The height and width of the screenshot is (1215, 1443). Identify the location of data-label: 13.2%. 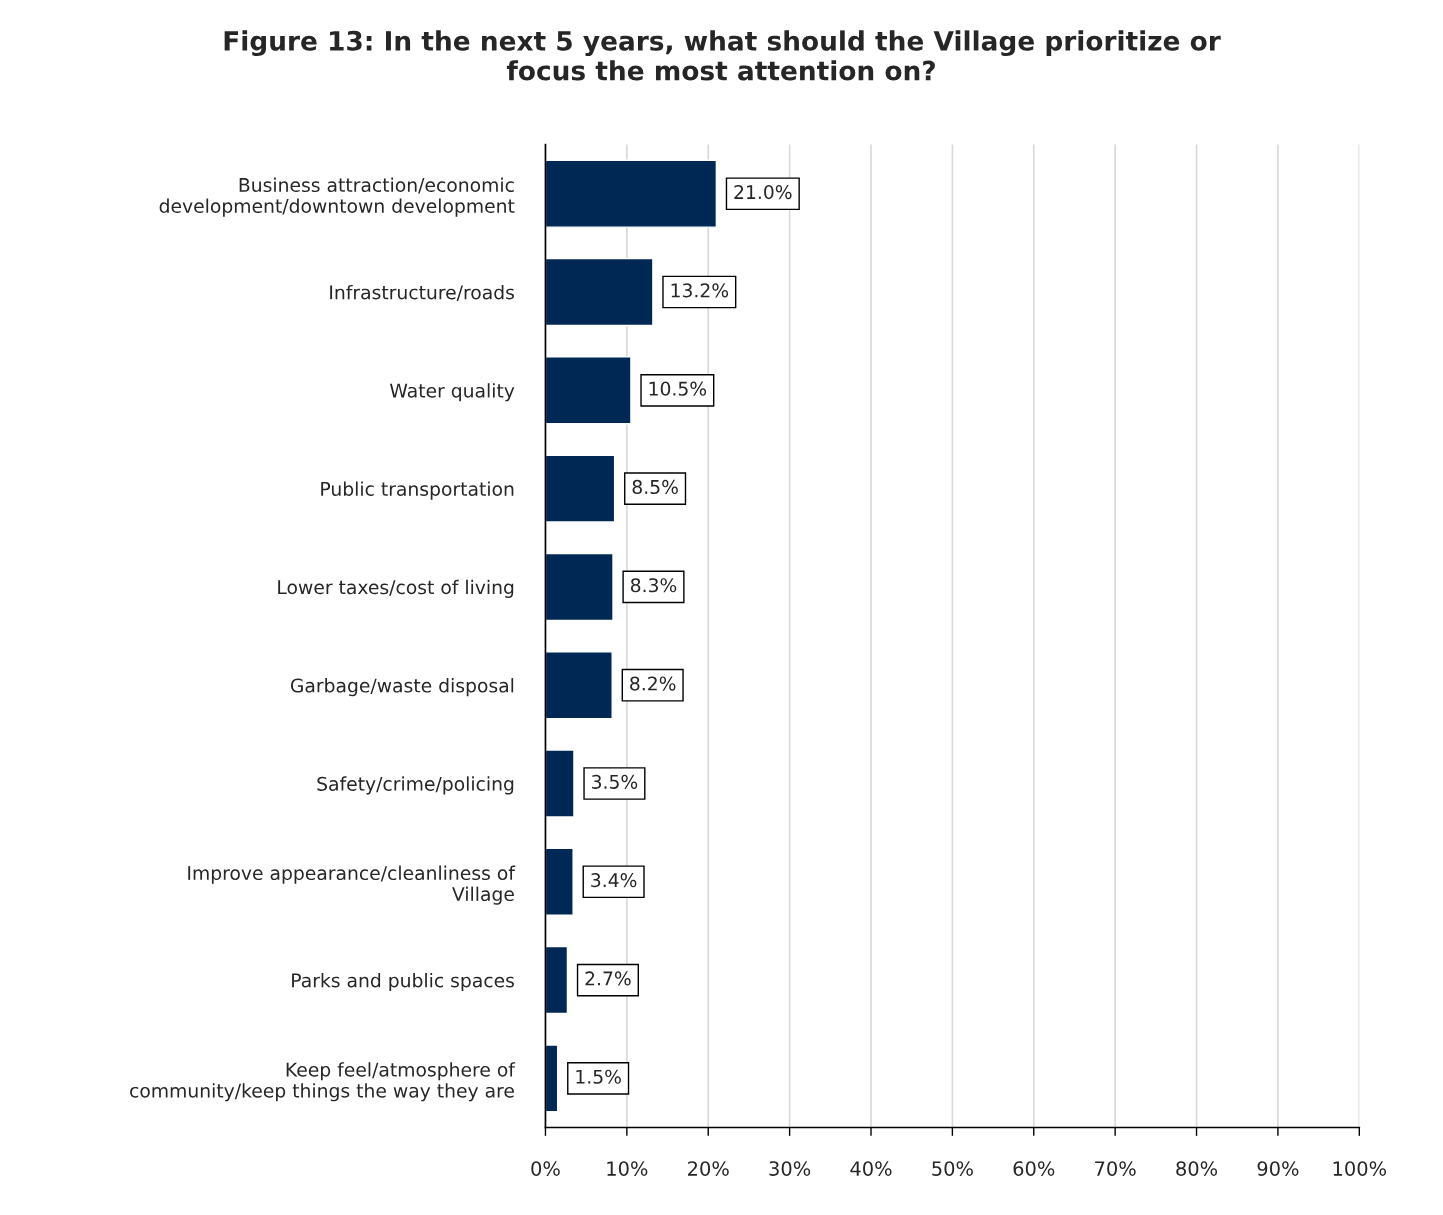
(700, 290).